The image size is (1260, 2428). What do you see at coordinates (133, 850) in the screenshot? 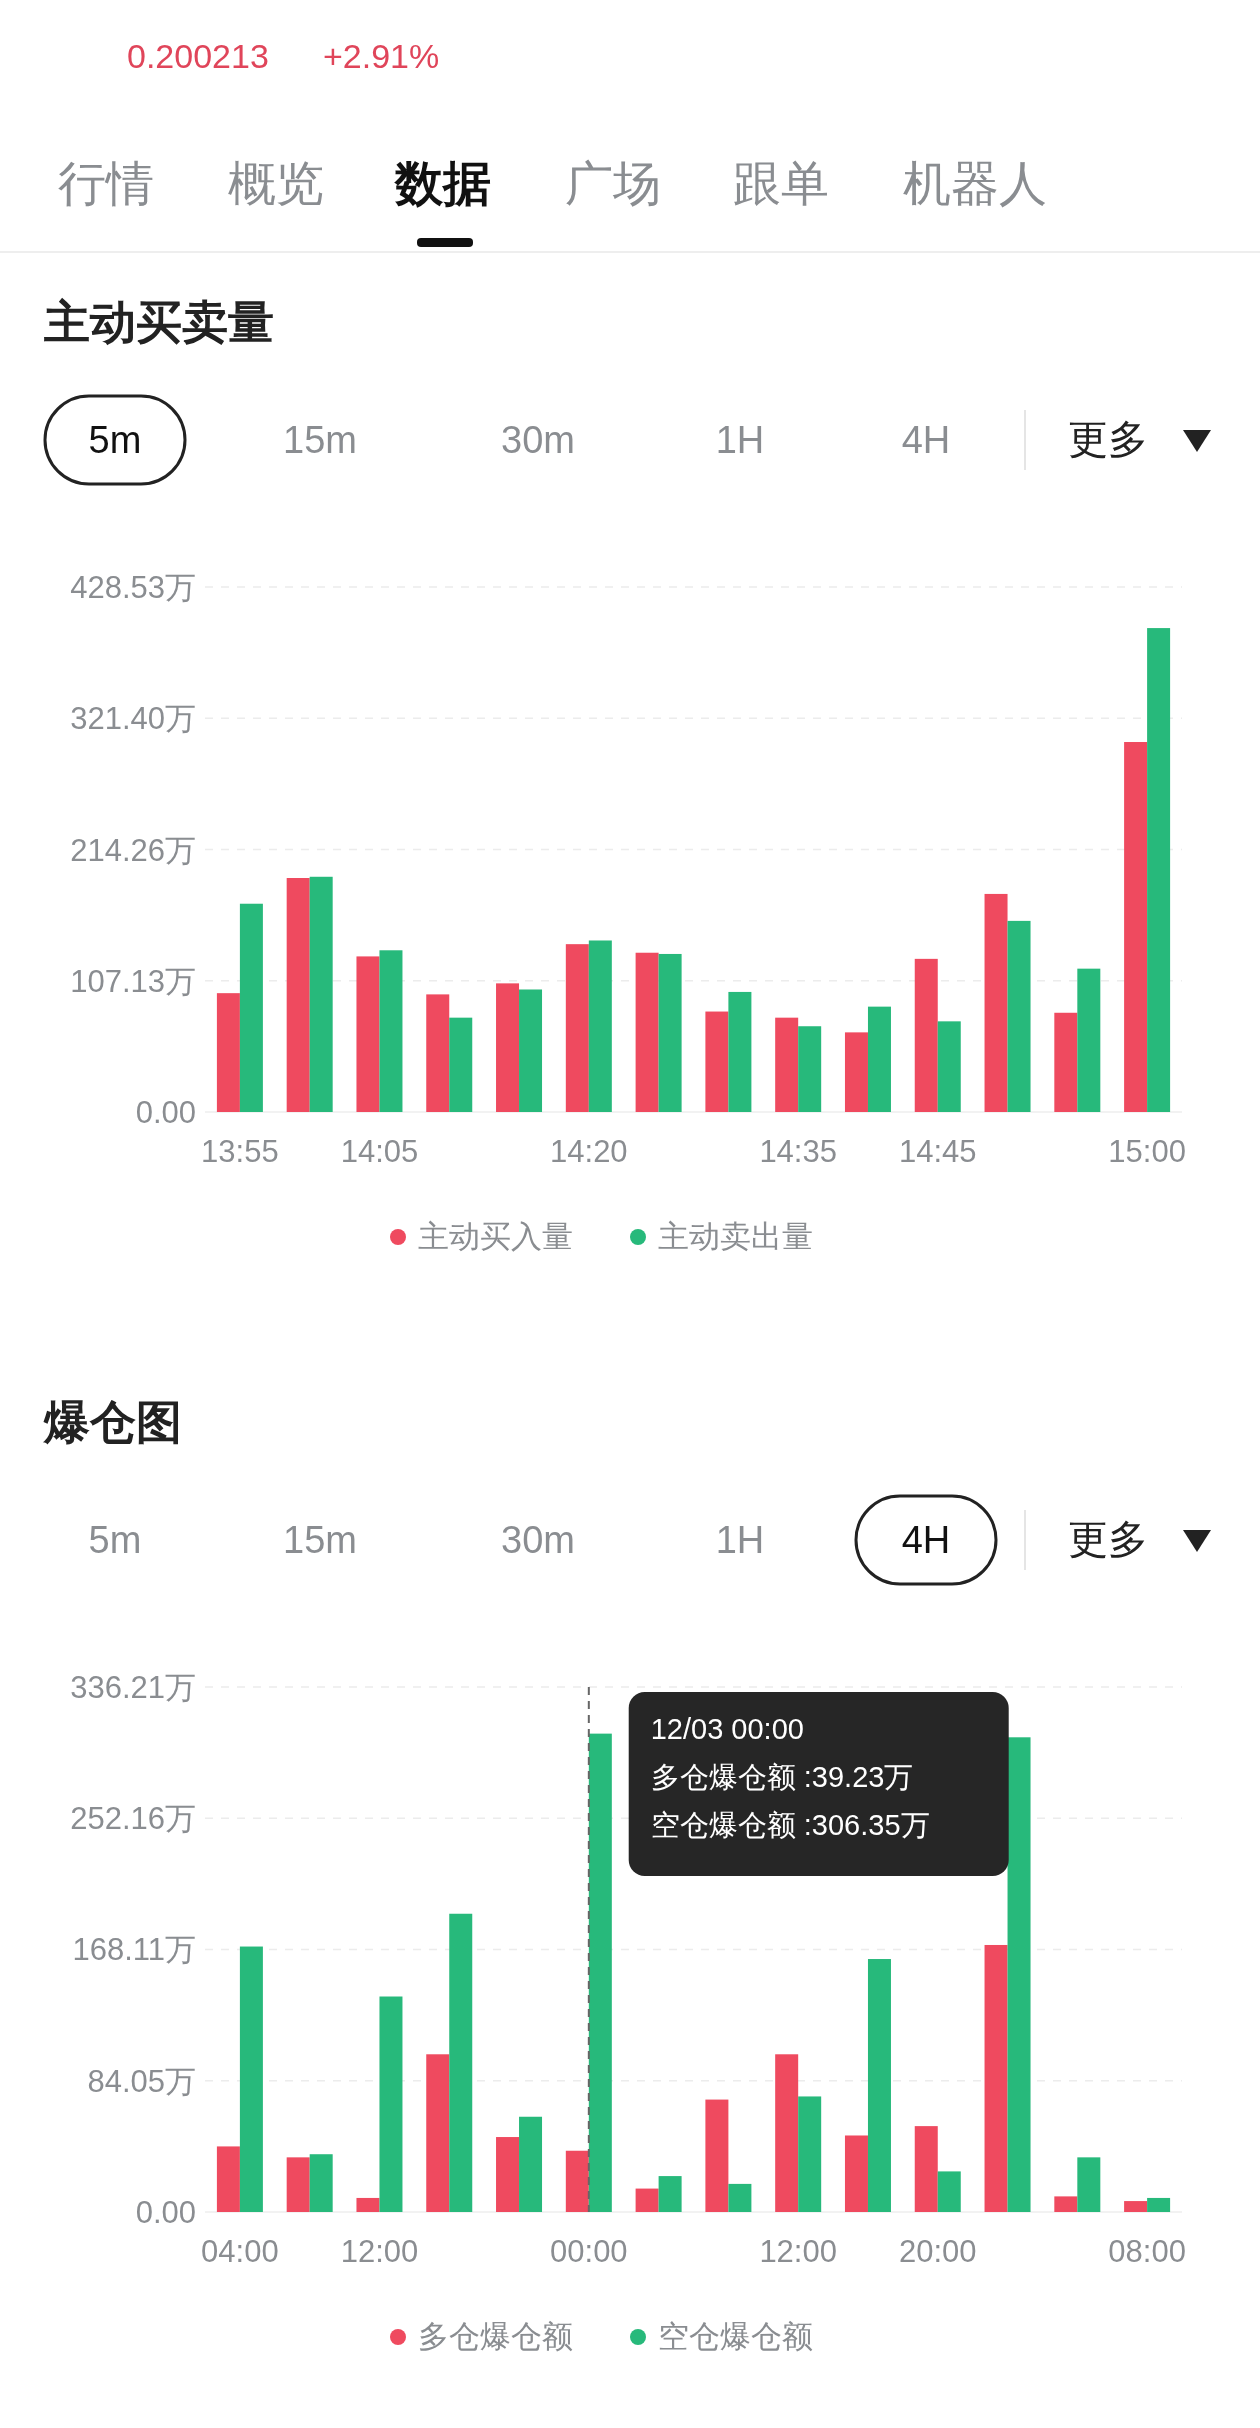
I see `y-tick-label: 214.26万` at bounding box center [133, 850].